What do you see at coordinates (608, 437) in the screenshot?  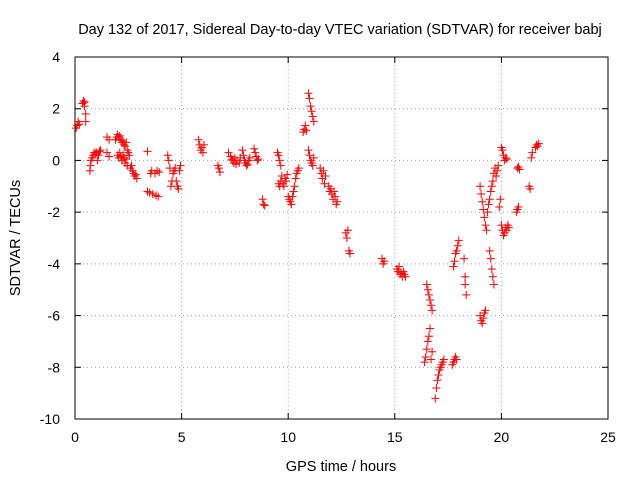 I see `x-tick-label: 25` at bounding box center [608, 437].